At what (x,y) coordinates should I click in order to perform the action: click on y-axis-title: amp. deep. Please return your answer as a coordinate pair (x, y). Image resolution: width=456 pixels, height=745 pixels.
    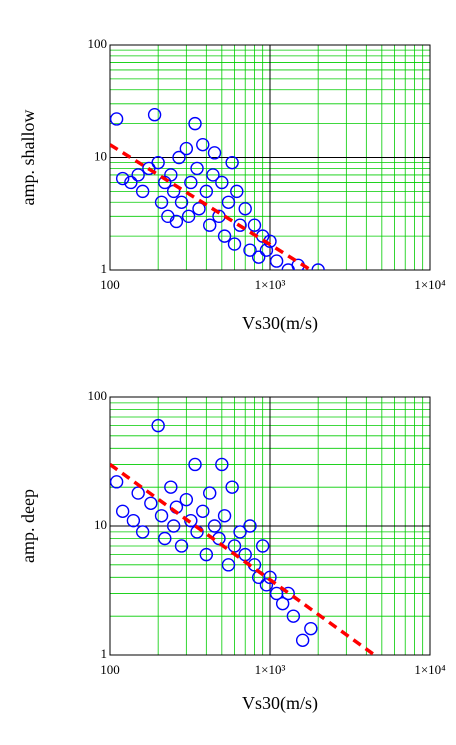
    Looking at the image, I should click on (28, 526).